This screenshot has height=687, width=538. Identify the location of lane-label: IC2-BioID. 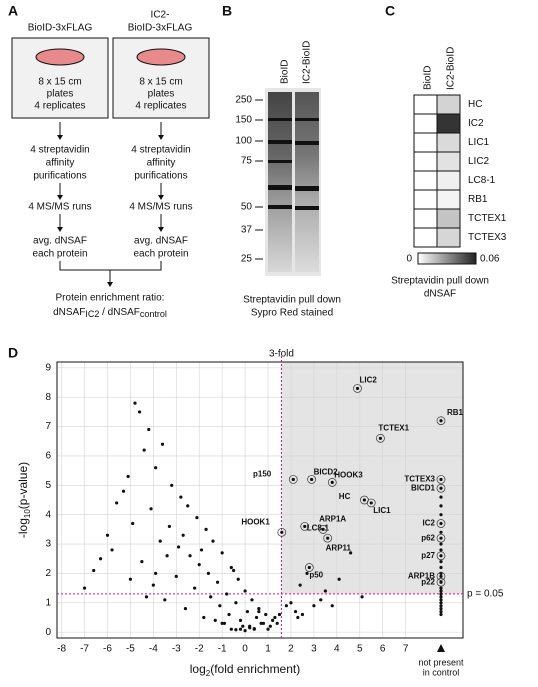
(307, 62).